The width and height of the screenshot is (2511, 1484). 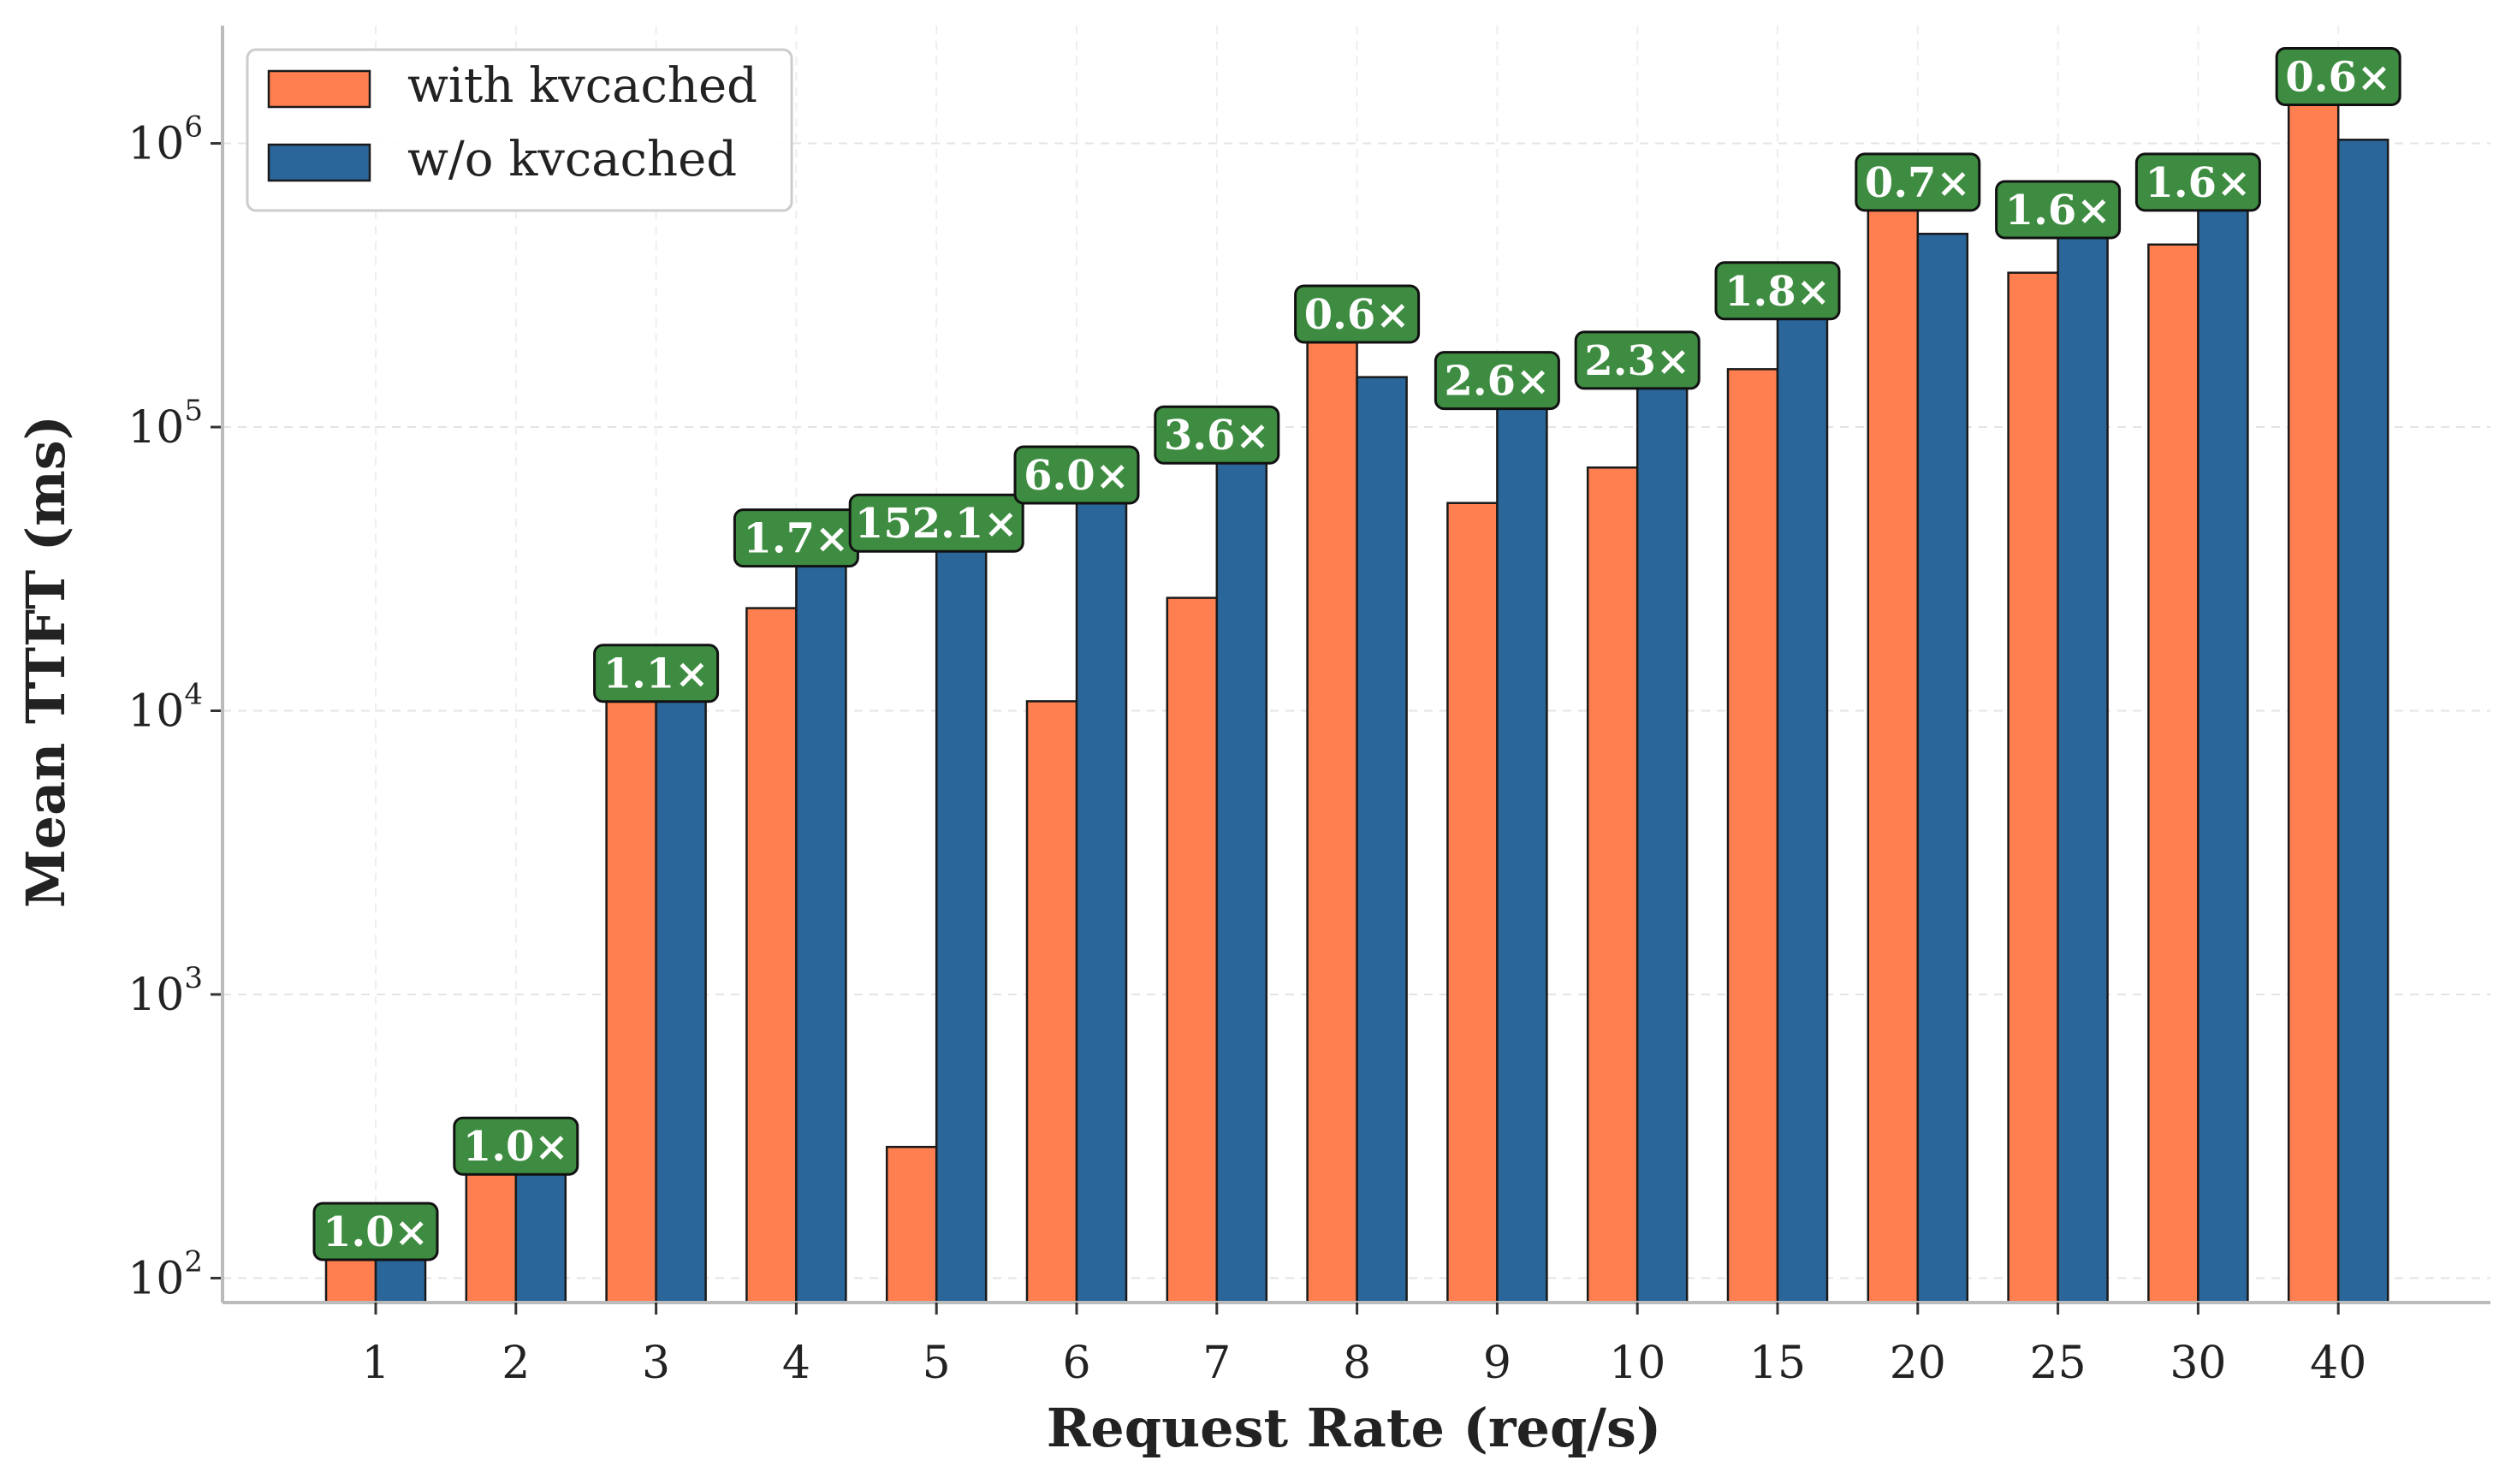 I want to click on y-tick-label: 10², so click(x=165, y=1274).